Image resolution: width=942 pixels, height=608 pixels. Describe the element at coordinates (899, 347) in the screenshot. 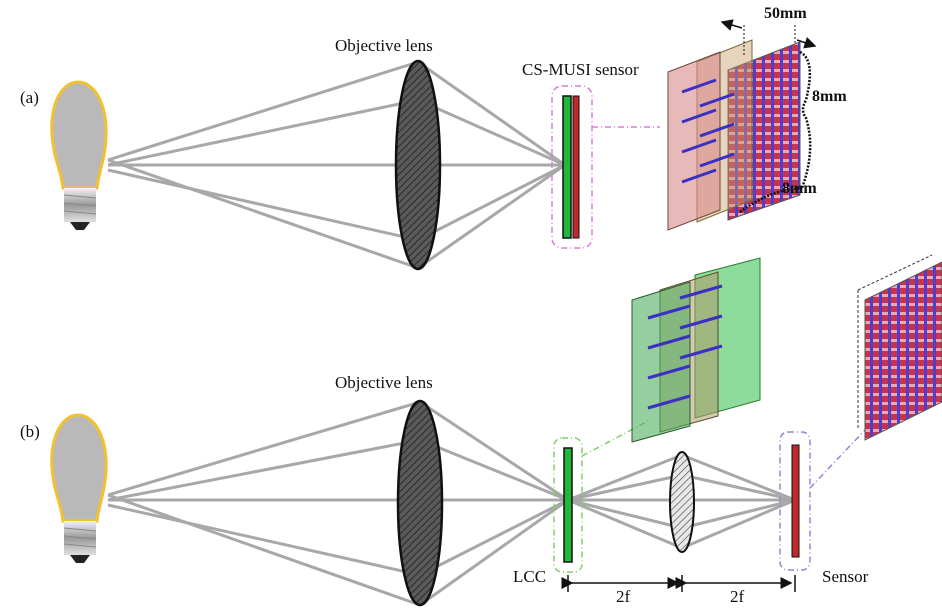

I see `panel-b-sensor-3d` at that location.